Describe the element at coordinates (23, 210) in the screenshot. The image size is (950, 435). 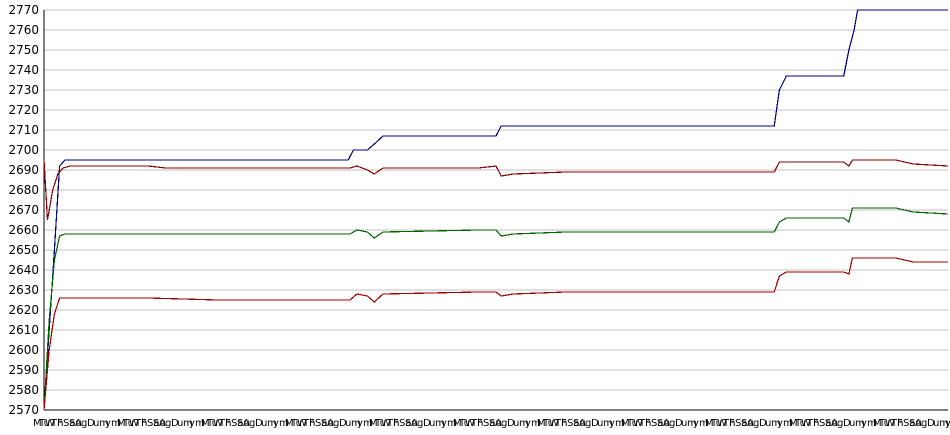
I see `y-tick-label: 2670` at that location.